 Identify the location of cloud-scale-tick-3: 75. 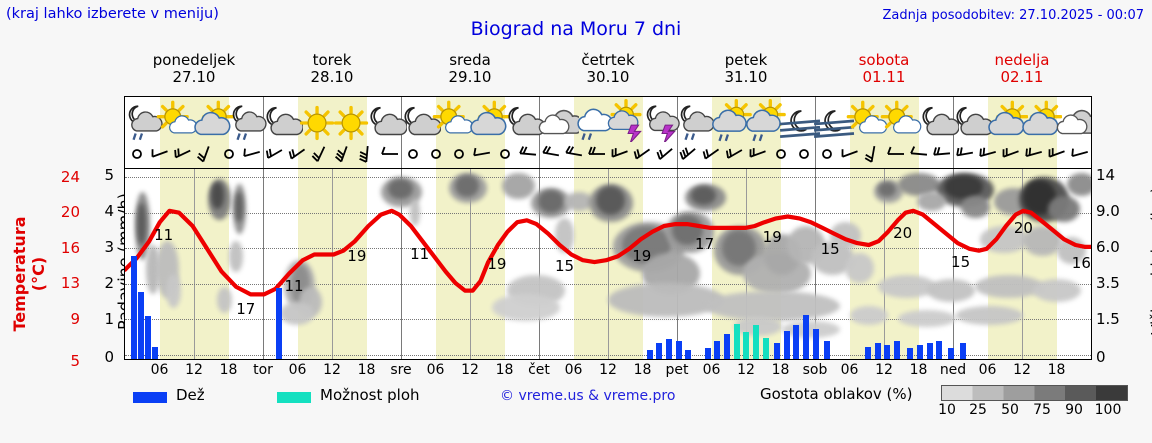
(1042, 410).